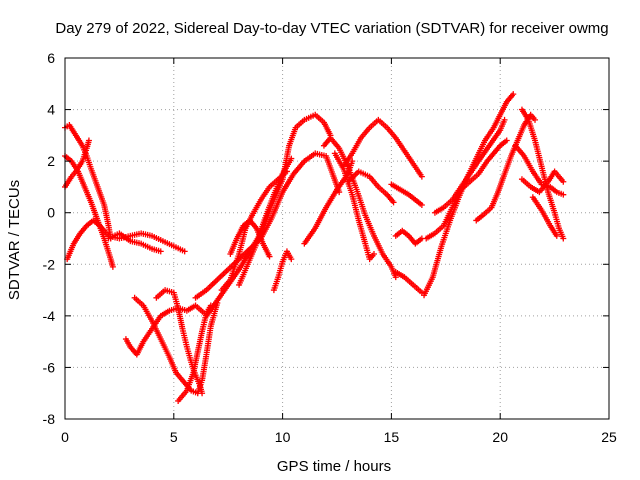 The width and height of the screenshot is (640, 480). Describe the element at coordinates (542, 182) in the screenshot. I see `series-track-ad` at that location.